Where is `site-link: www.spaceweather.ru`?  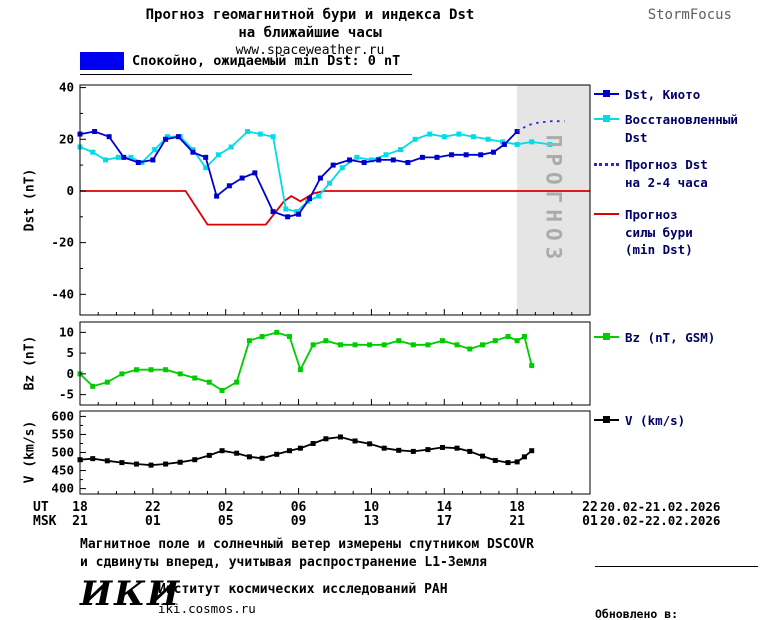 site-link: www.spaceweather.ru is located at coordinates (310, 50).